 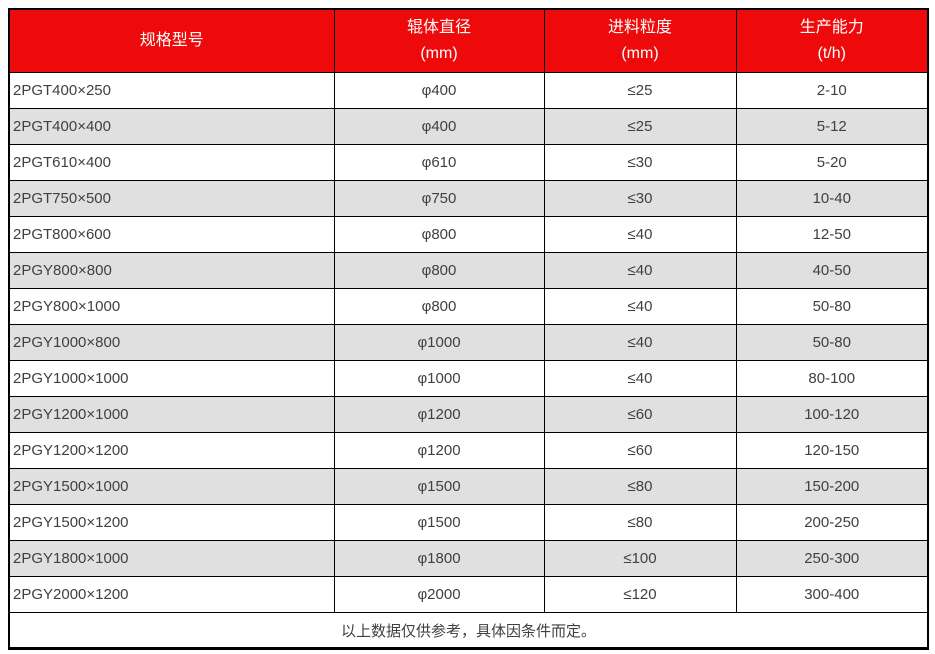 I want to click on header-row: 规格型号 辊体直径 (mm) 进料粒度 (mm) 生产能力 (t/h), so click(x=468, y=40).